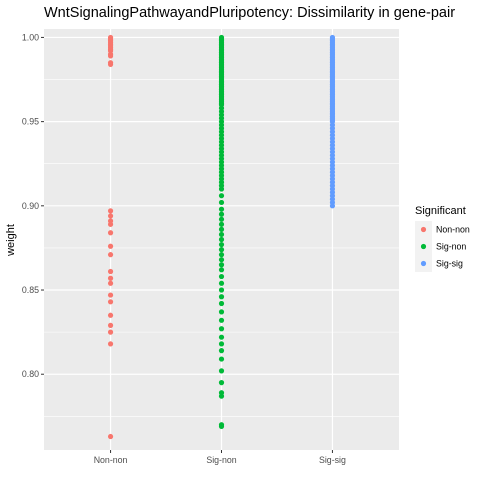 The height and width of the screenshot is (480, 480). What do you see at coordinates (30, 290) in the screenshot?
I see `y-tick-label: 0.85` at bounding box center [30, 290].